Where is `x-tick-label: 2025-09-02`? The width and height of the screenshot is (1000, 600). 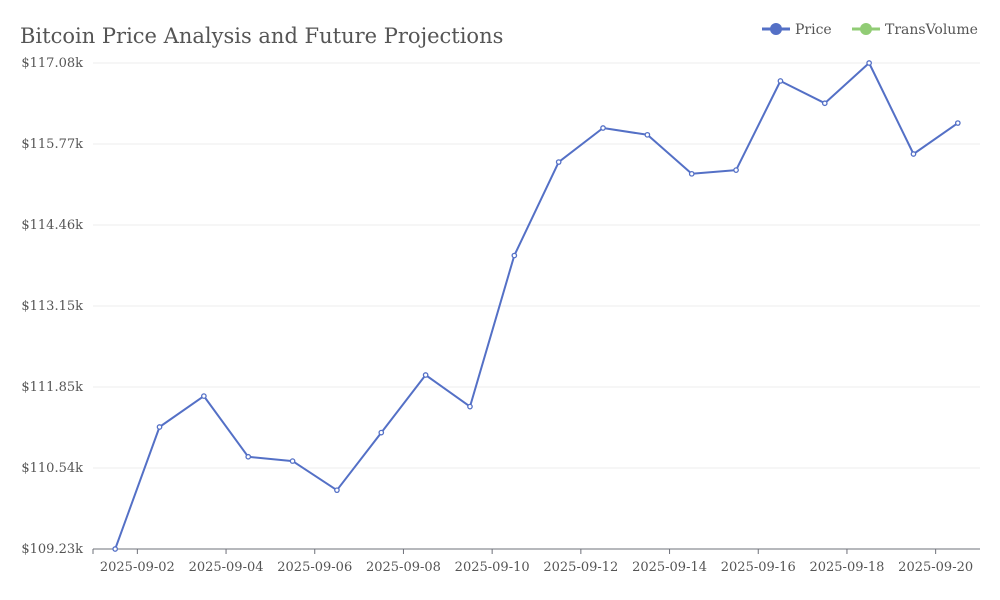 x-tick-label: 2025-09-02 is located at coordinates (137, 567).